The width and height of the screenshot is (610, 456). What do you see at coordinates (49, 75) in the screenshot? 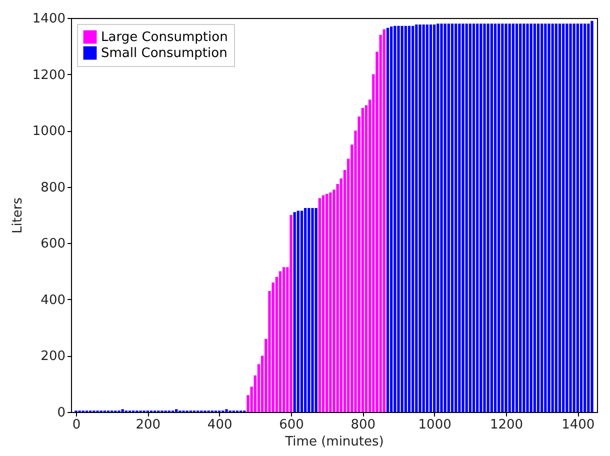
I see `y-tick-label: 1200` at bounding box center [49, 75].